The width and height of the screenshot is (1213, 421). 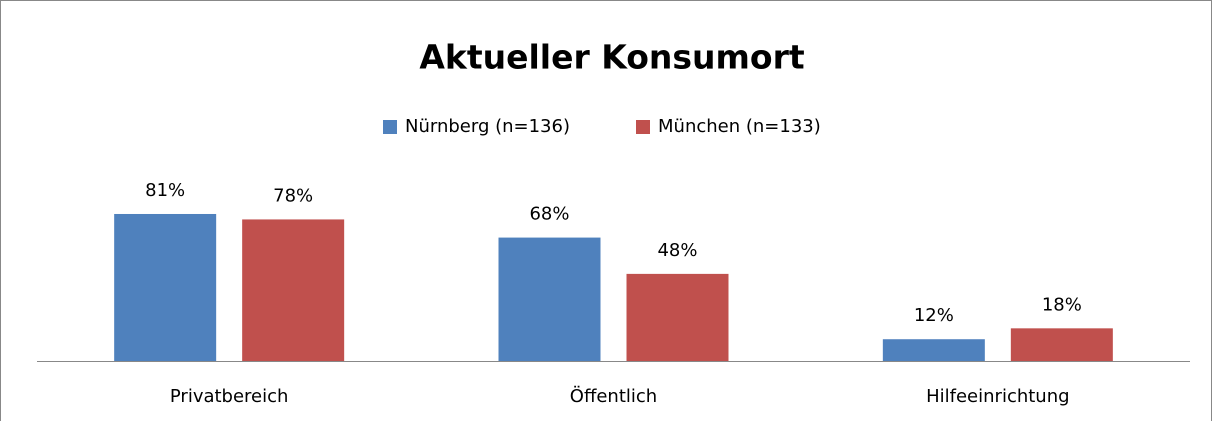 What do you see at coordinates (293, 195) in the screenshot?
I see `data-label: 78%` at bounding box center [293, 195].